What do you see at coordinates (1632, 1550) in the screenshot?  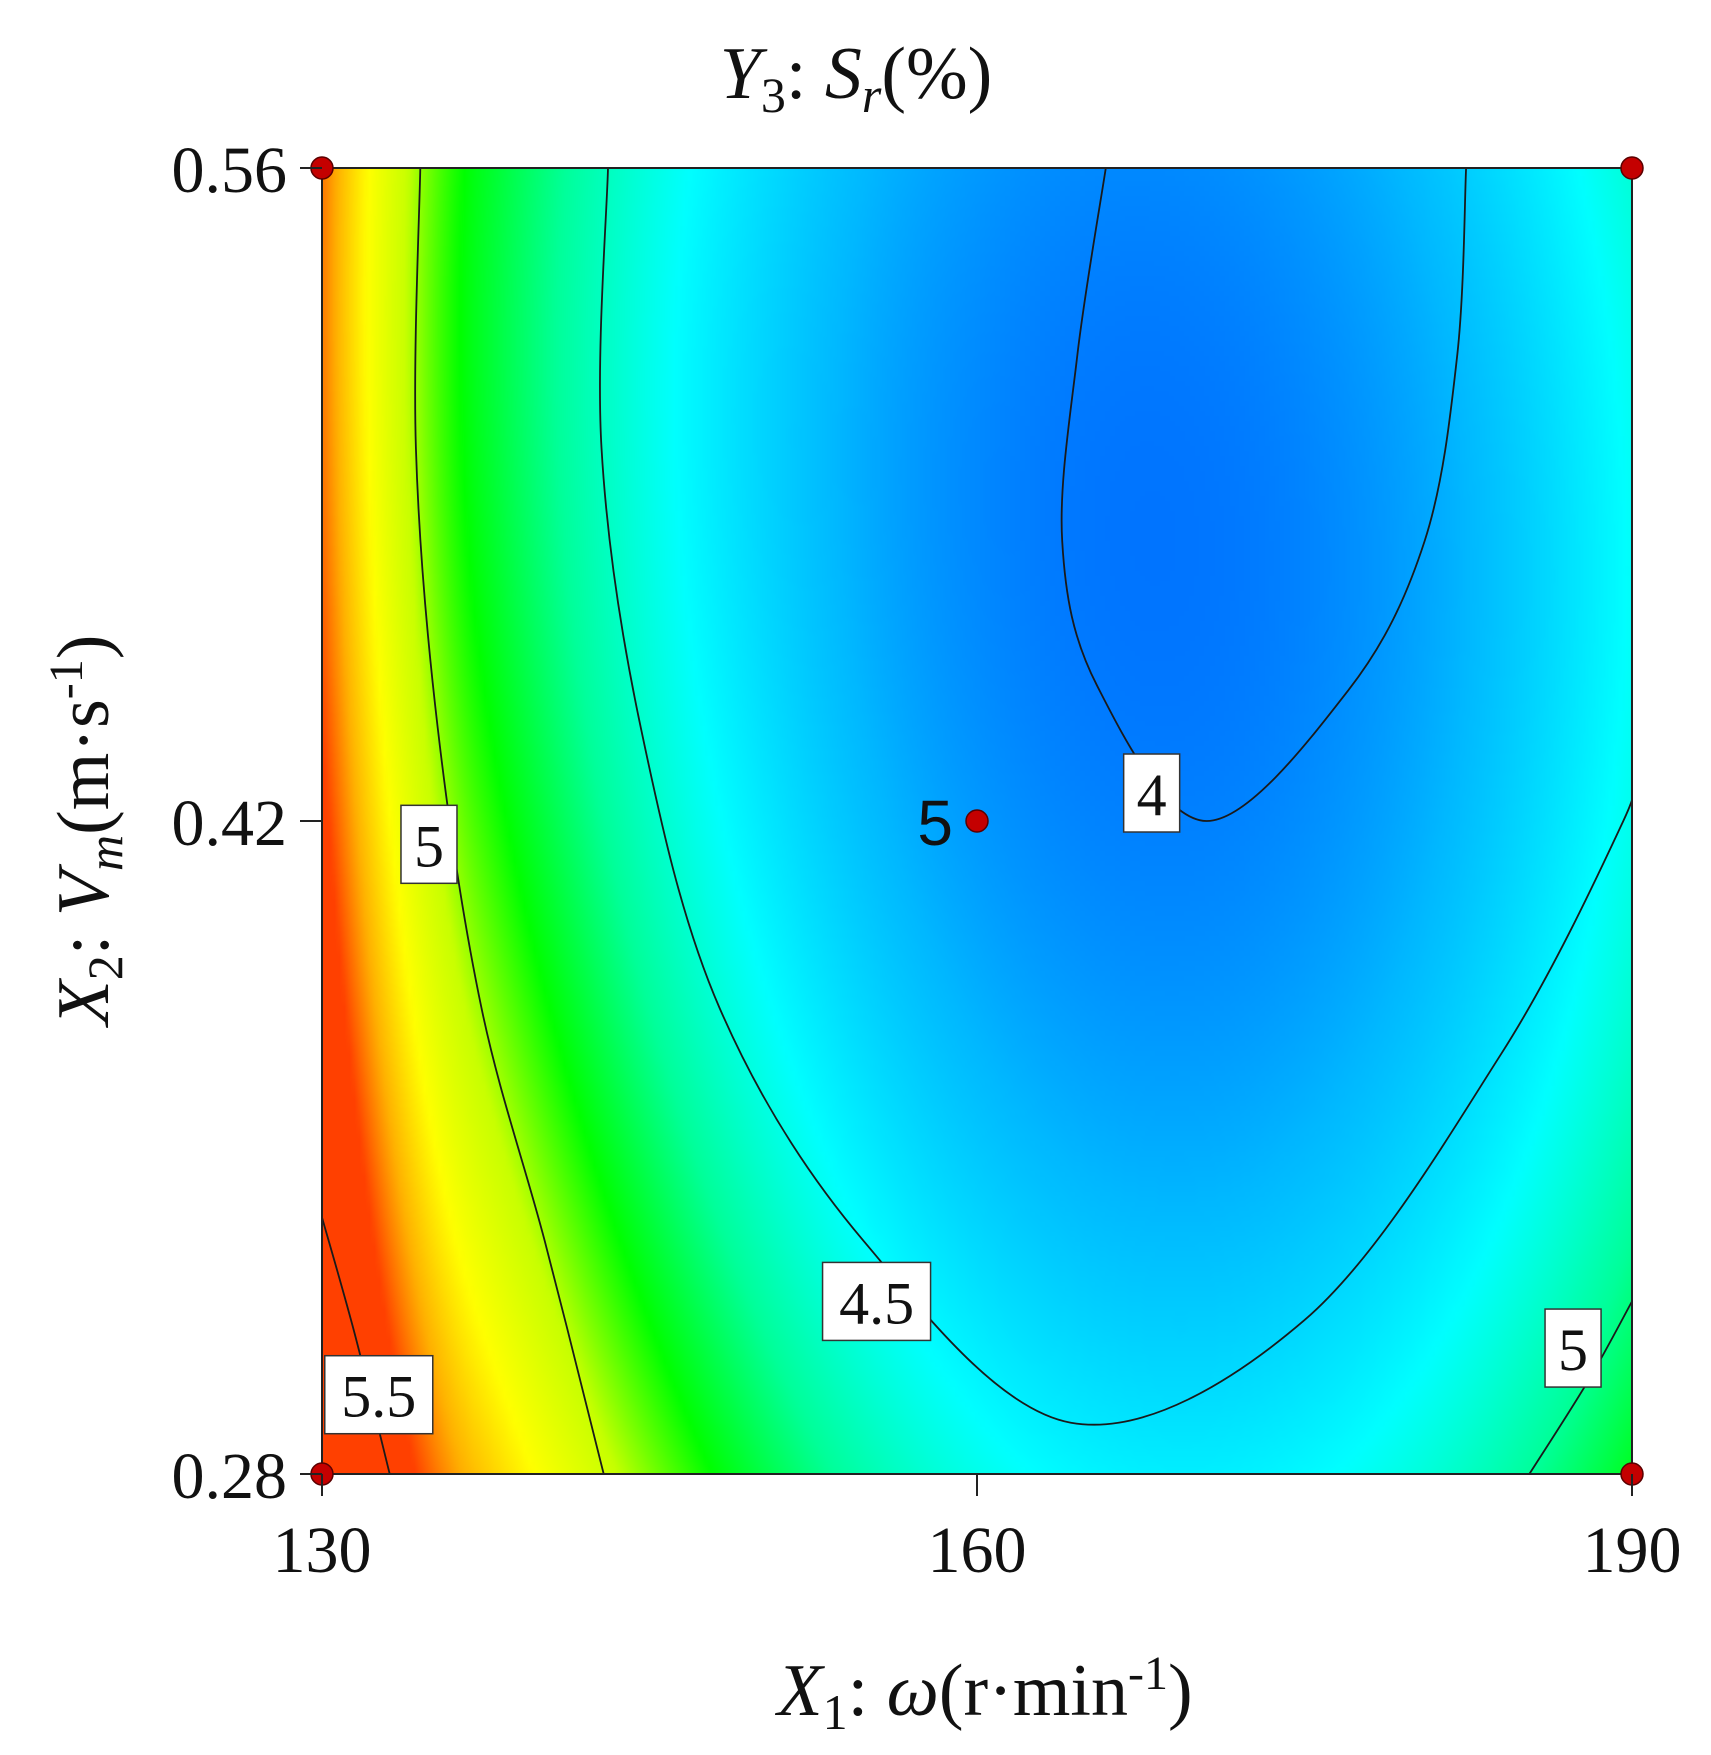 I see `x-tick-label: 190` at bounding box center [1632, 1550].